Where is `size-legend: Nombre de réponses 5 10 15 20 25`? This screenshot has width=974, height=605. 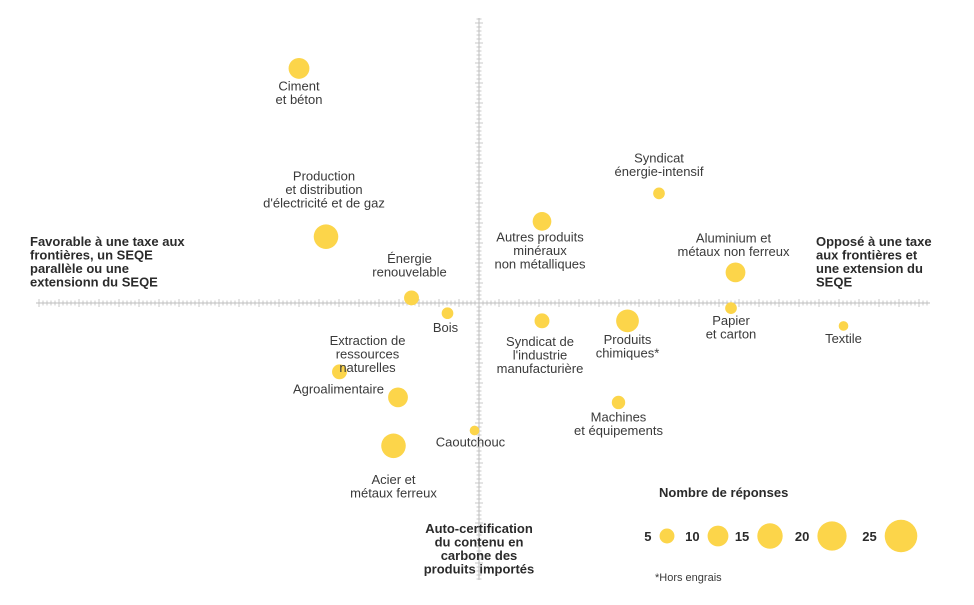
size-legend: Nombre de réponses 5 10 15 20 25 is located at coordinates (781, 519).